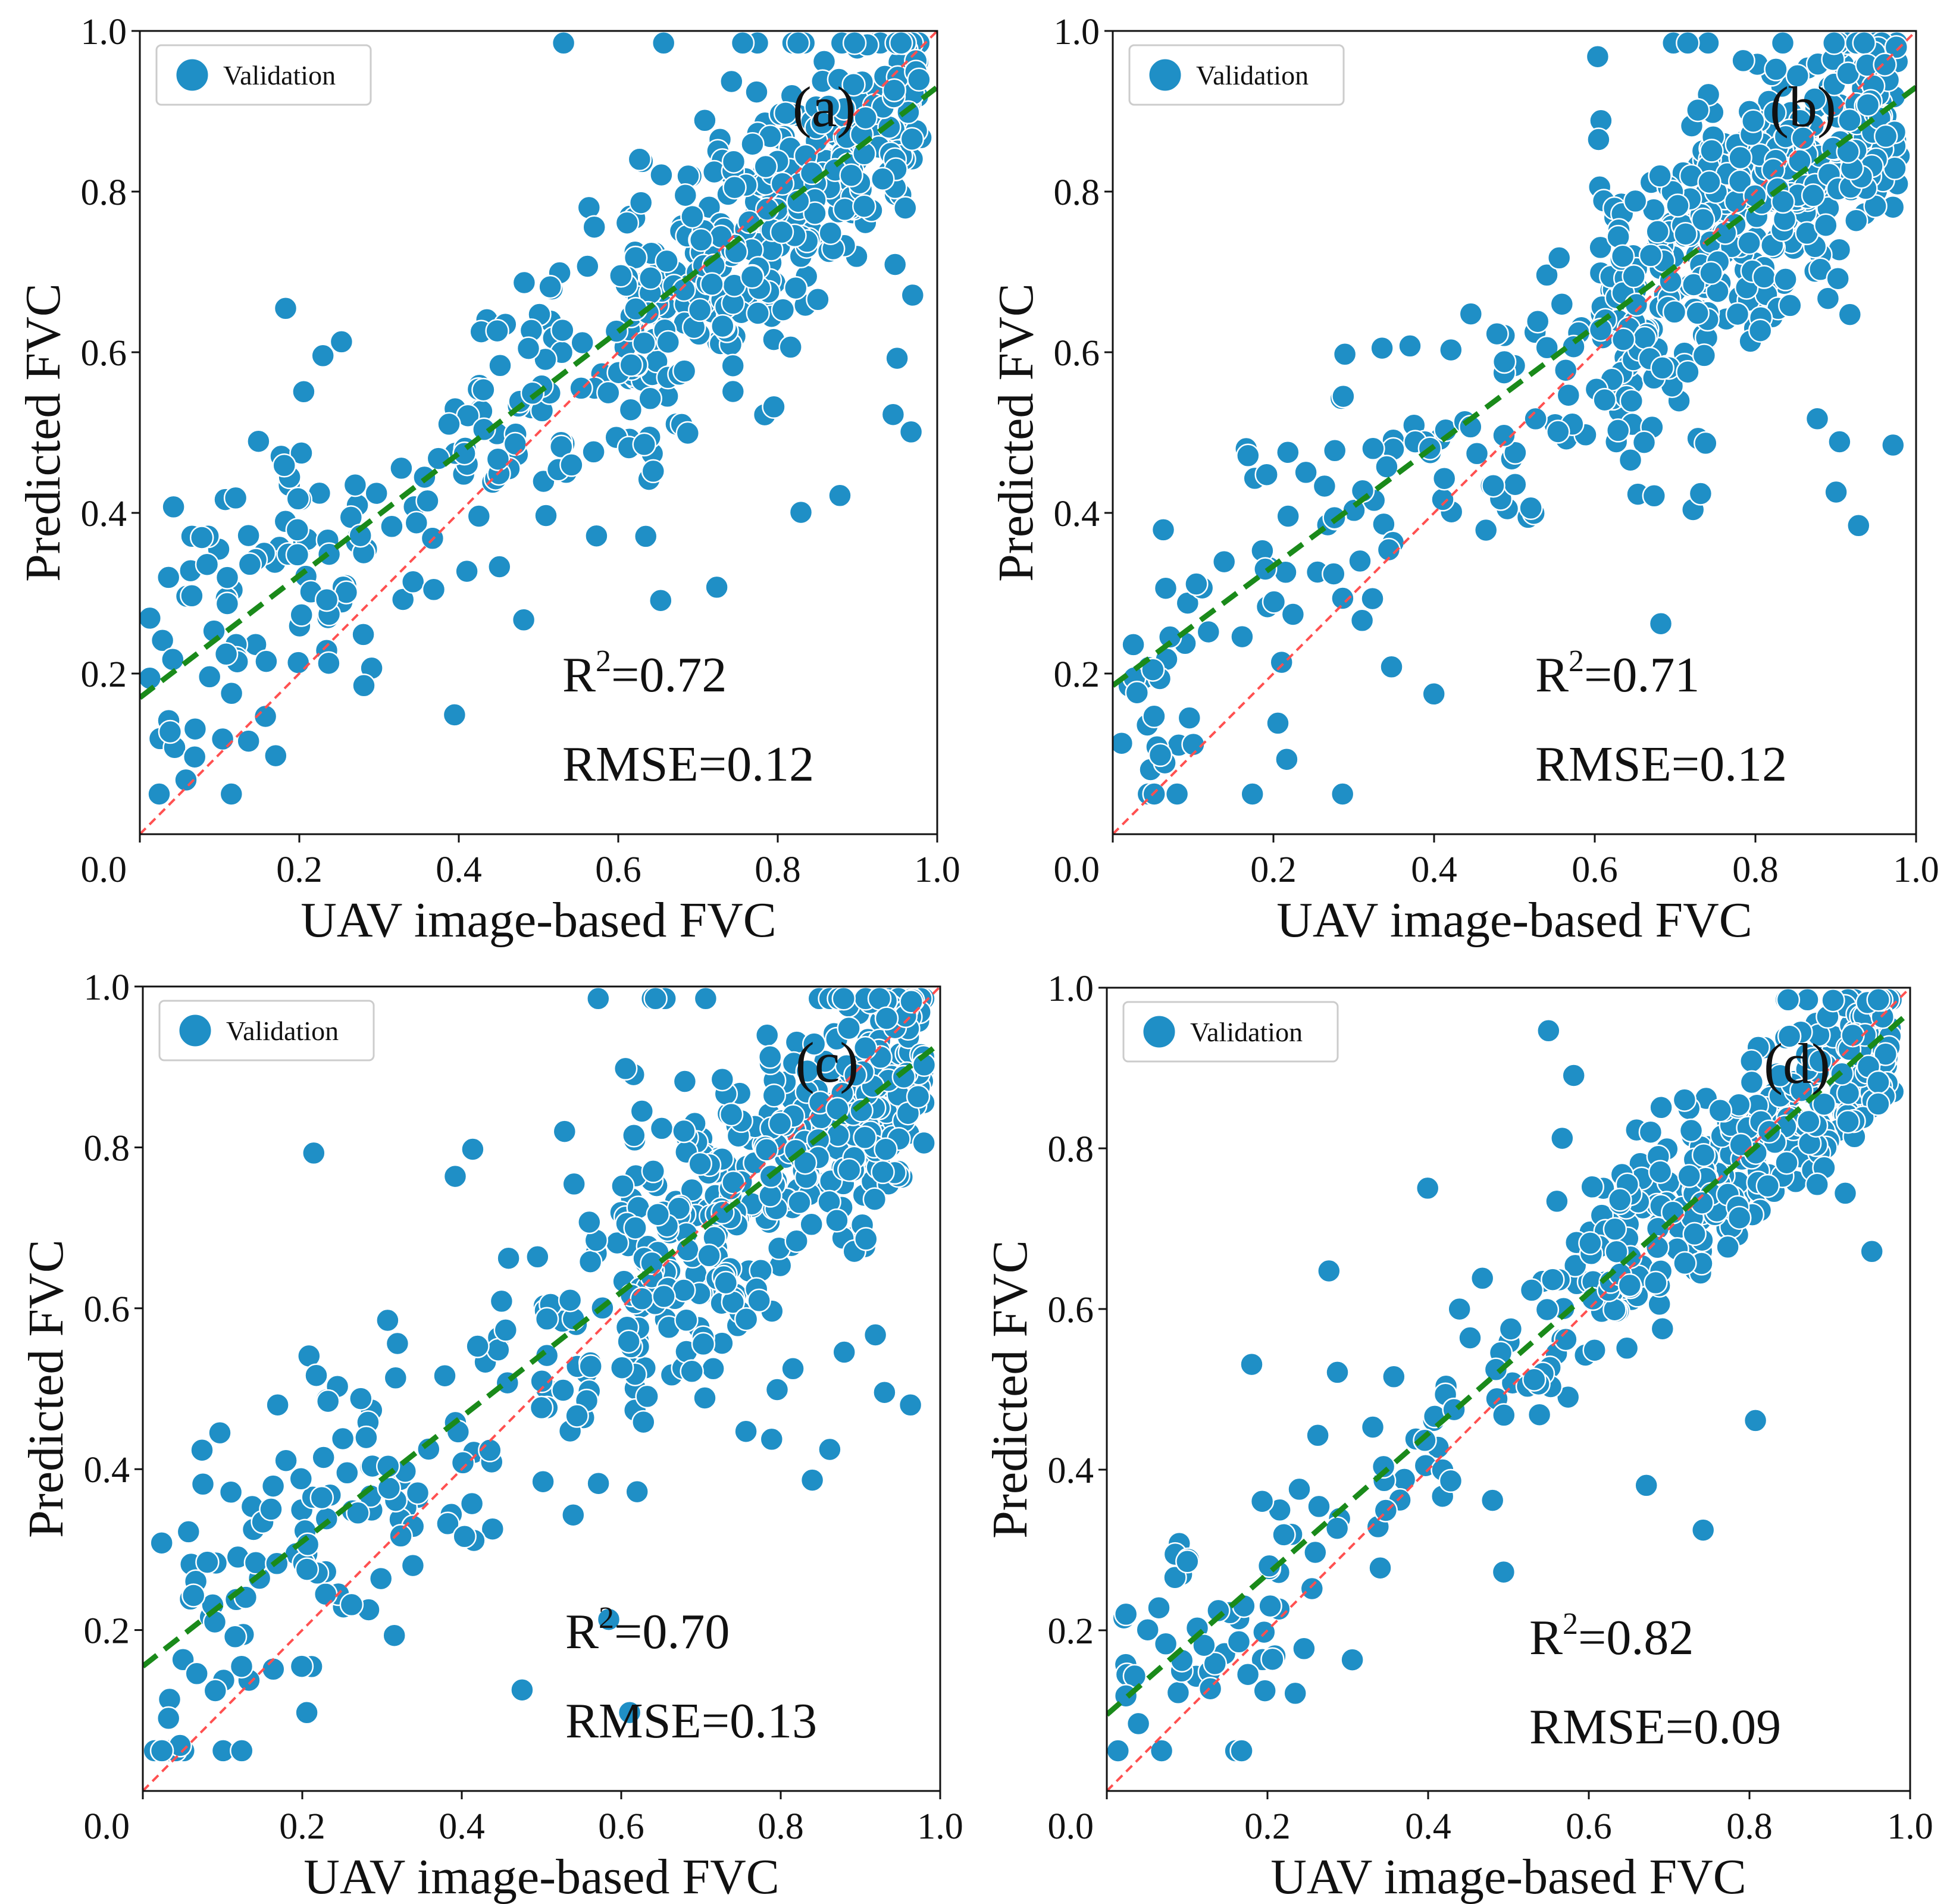  Describe the element at coordinates (672, 1631) in the screenshot. I see `r2-value: =0.70` at that location.